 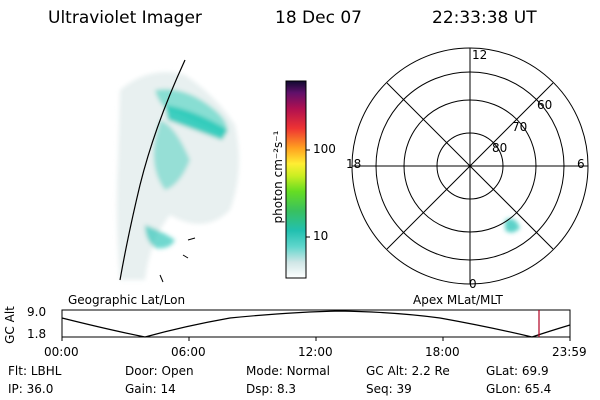 What do you see at coordinates (315, 352) in the screenshot?
I see `xtick-1200: 12:00` at bounding box center [315, 352].